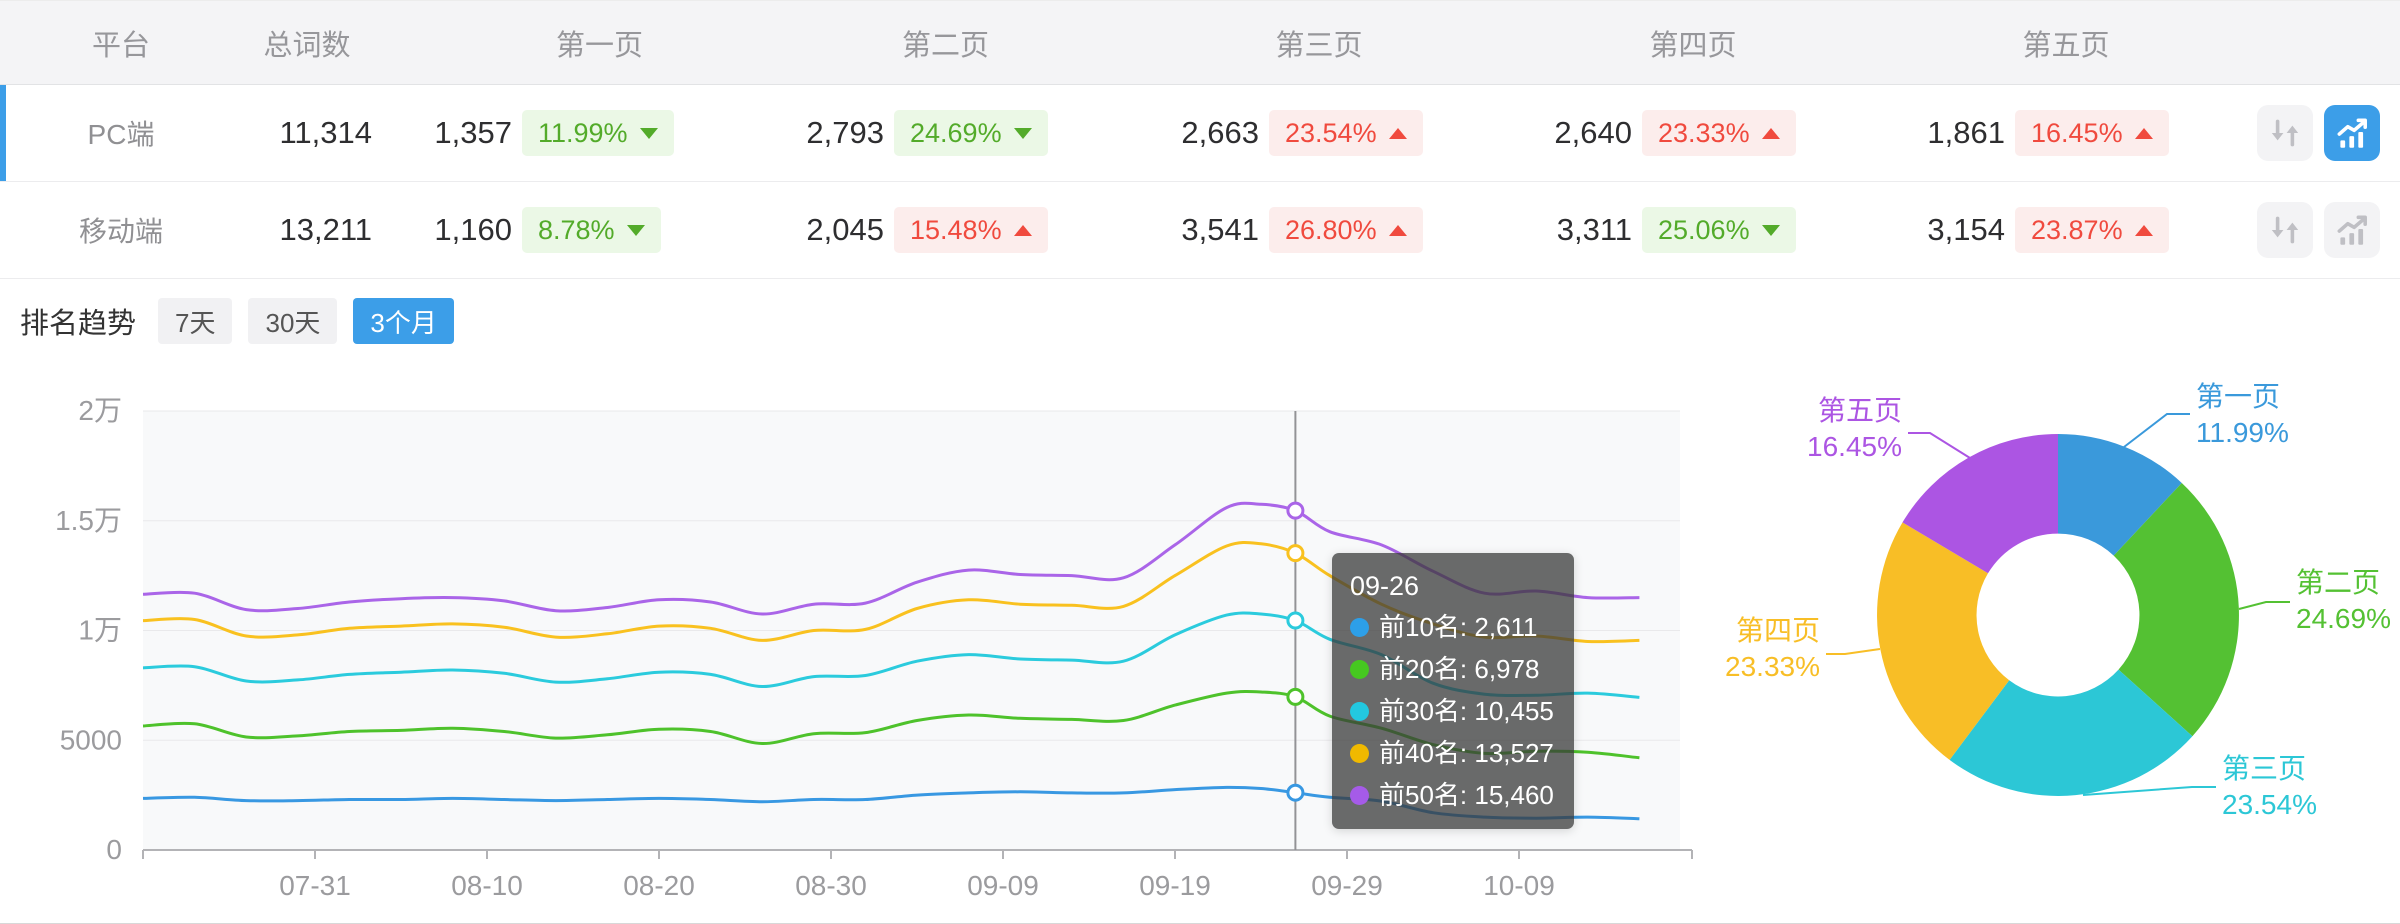 This screenshot has width=2400, height=924. I want to click on tooltip-item: 前20名: 6,978, so click(1453, 669).